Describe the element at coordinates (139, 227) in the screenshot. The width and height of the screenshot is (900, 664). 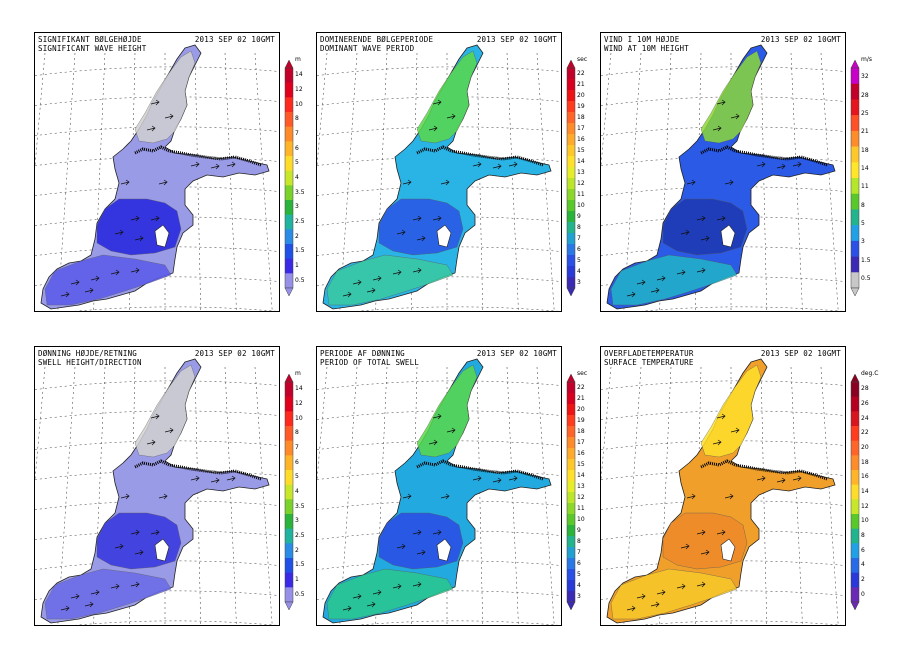
I see `central-region` at that location.